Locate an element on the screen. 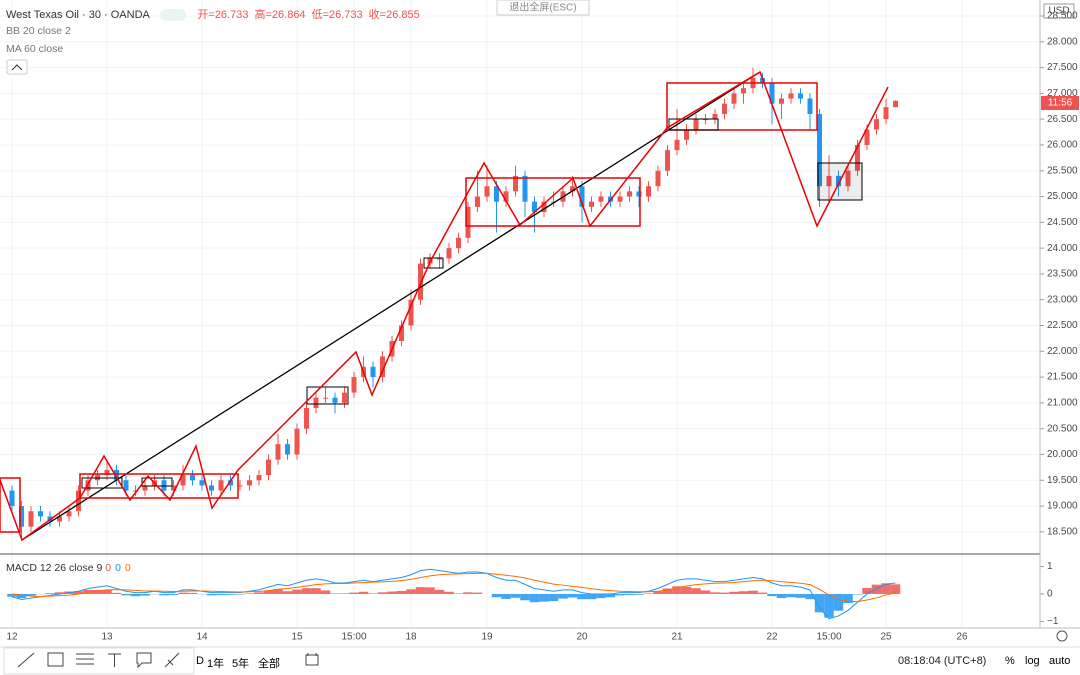  exit-button is located at coordinates (543, 8).